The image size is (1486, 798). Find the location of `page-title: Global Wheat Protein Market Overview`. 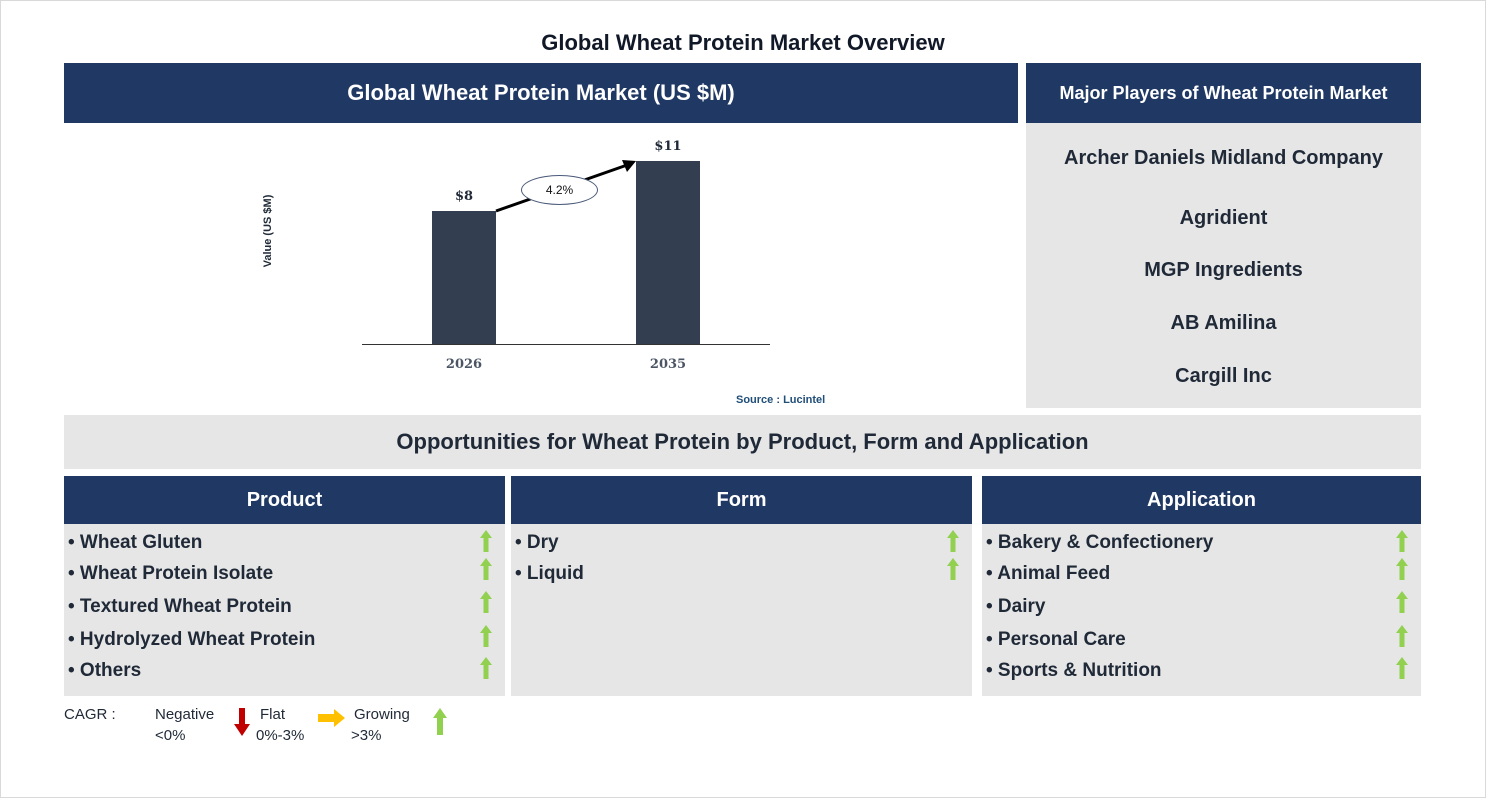

page-title: Global Wheat Protein Market Overview is located at coordinates (743, 42).